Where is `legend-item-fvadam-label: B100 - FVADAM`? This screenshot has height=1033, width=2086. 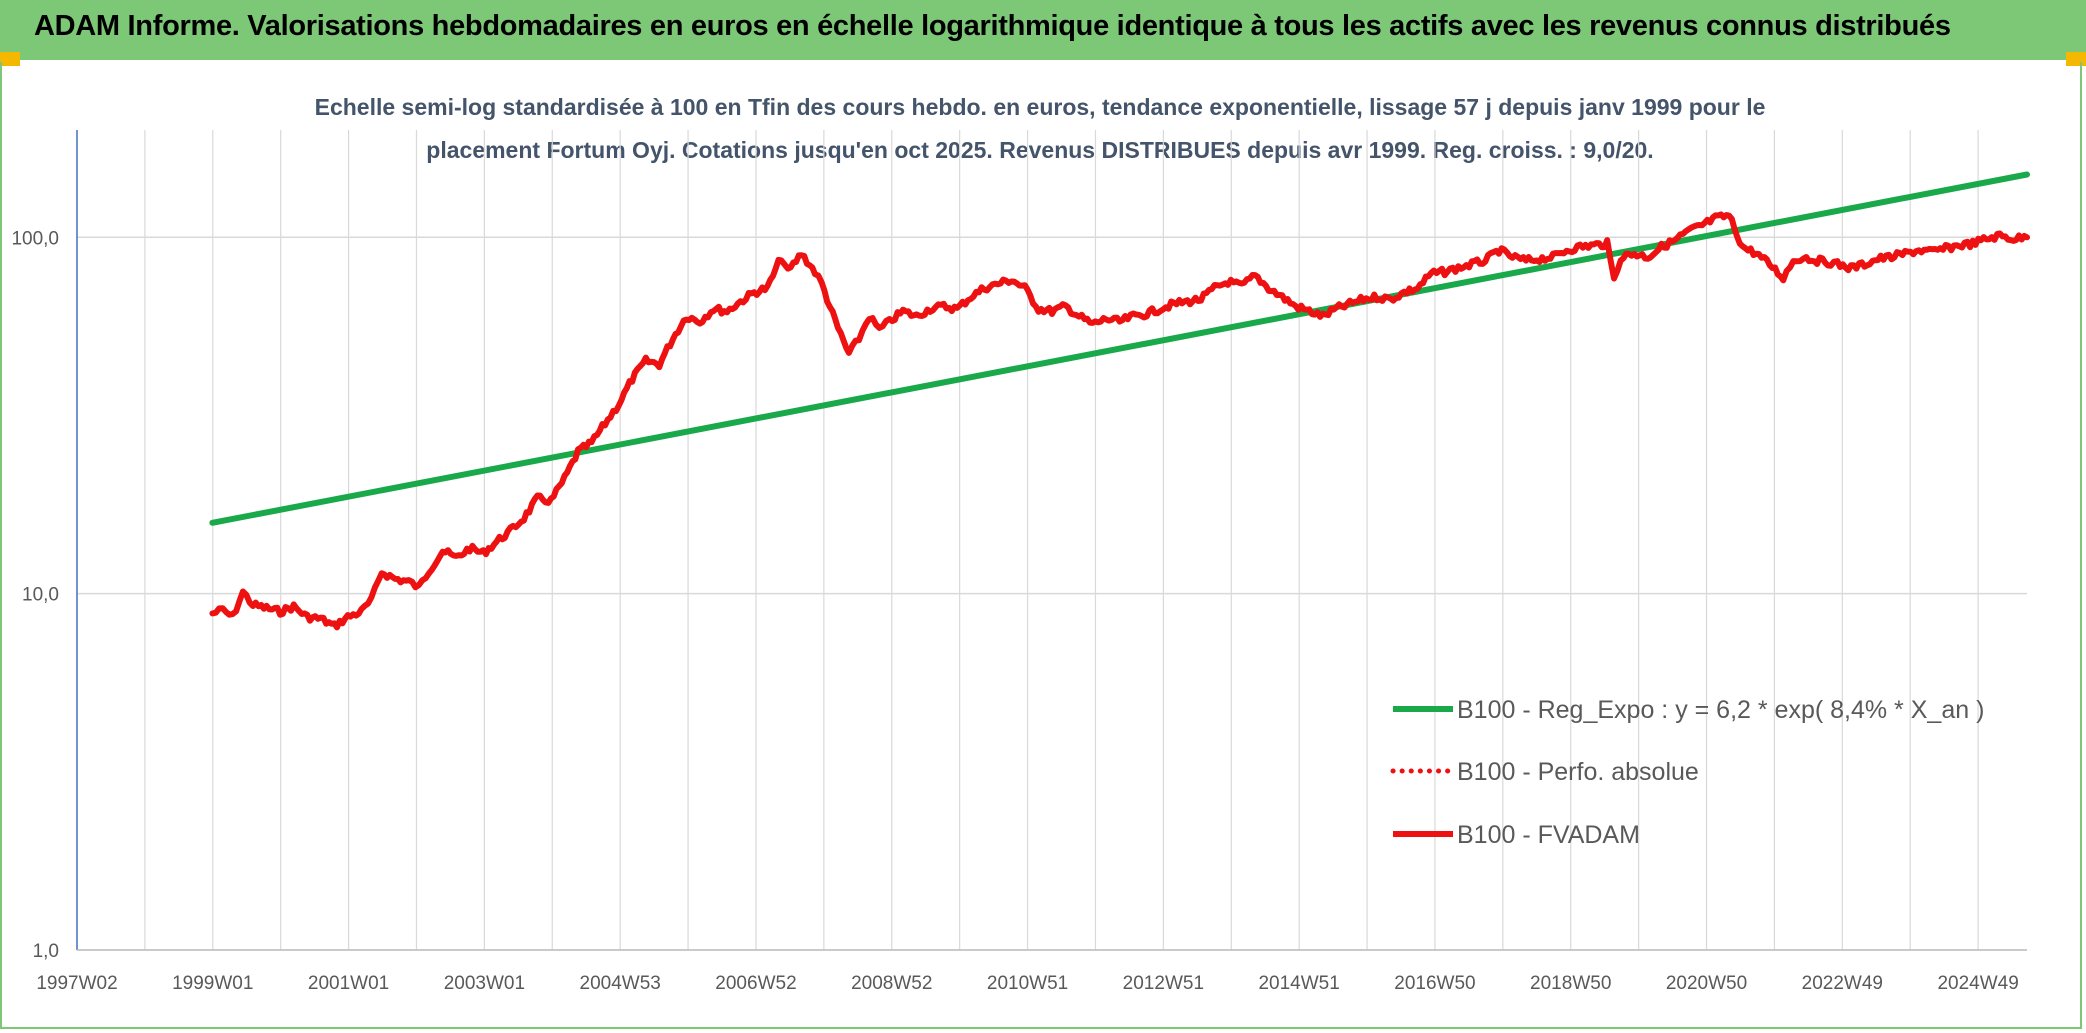 legend-item-fvadam-label: B100 - FVADAM is located at coordinates (1548, 835).